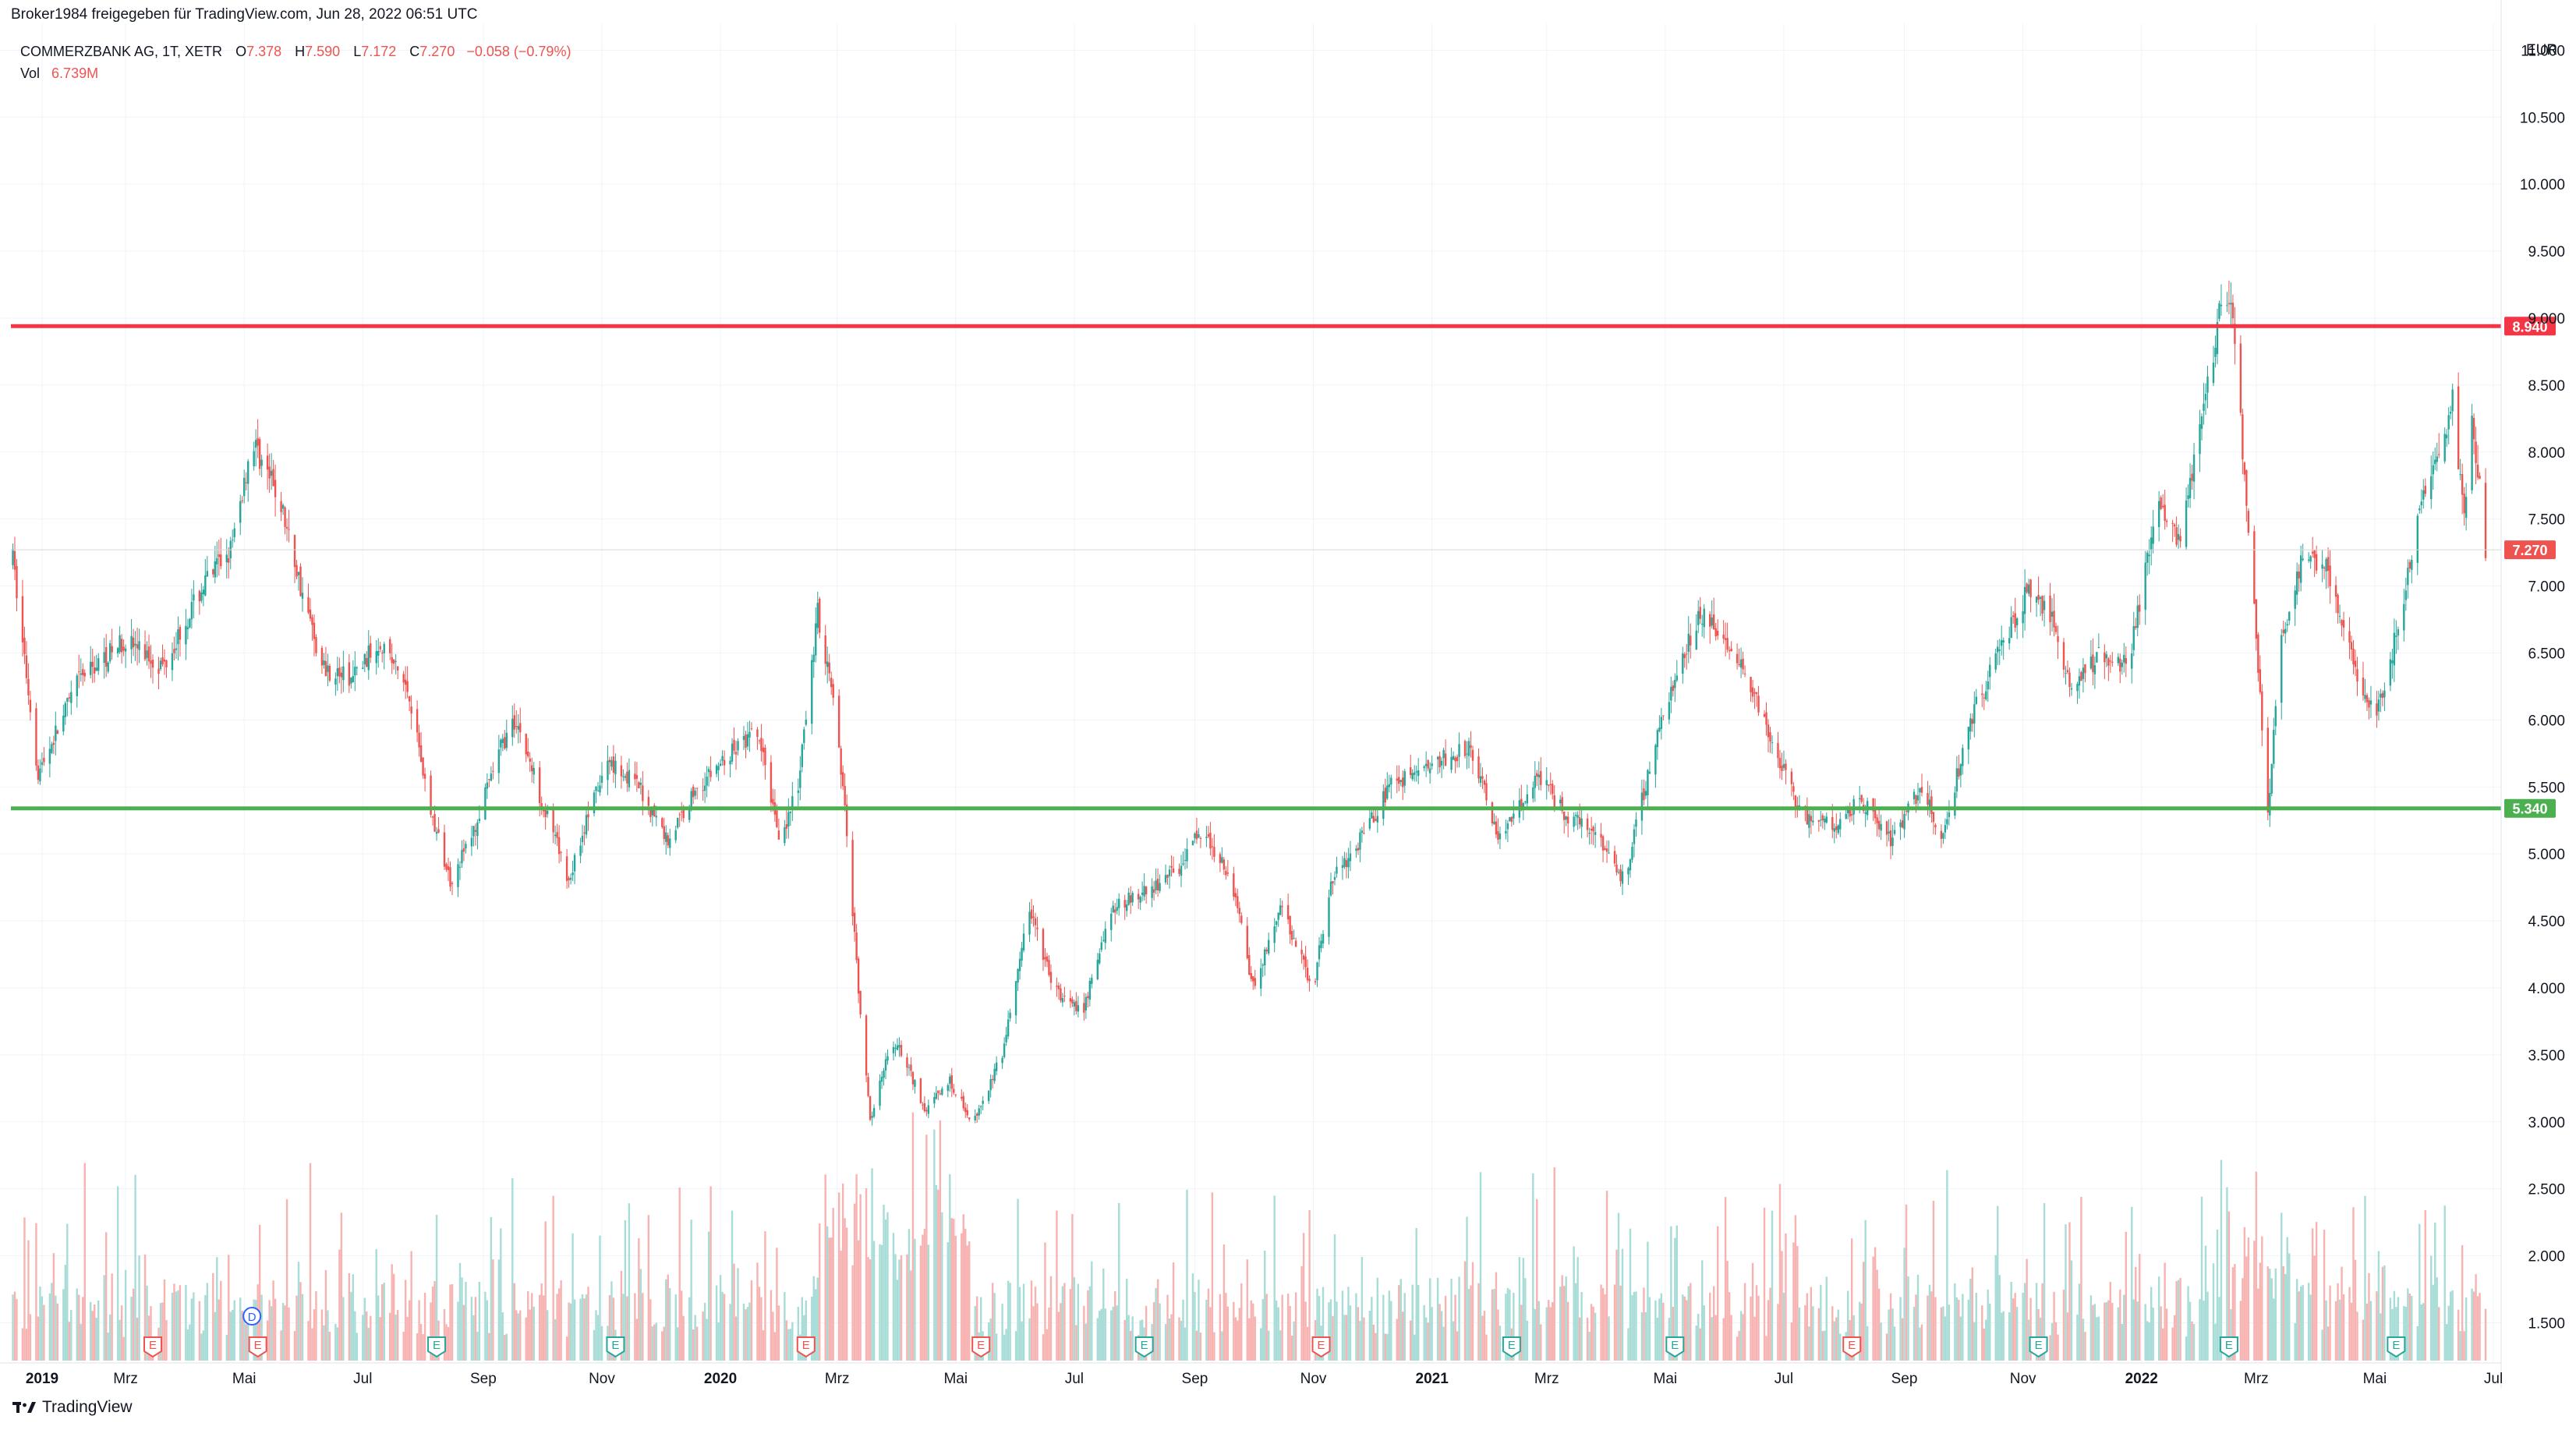 Image resolution: width=2576 pixels, height=1430 pixels. Describe the element at coordinates (30, 73) in the screenshot. I see `volume-label: Vol` at that location.